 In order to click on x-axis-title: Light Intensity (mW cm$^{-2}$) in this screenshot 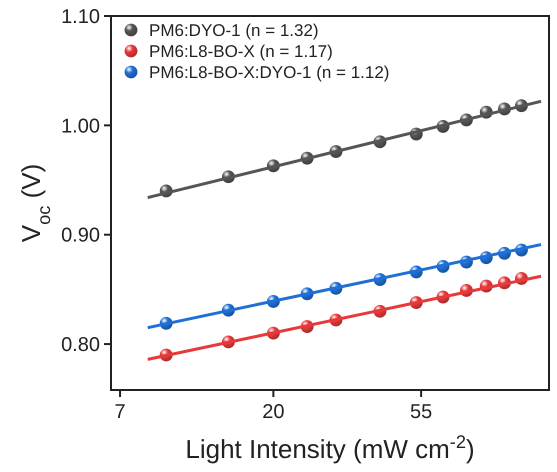, I will do `click(330, 448)`.